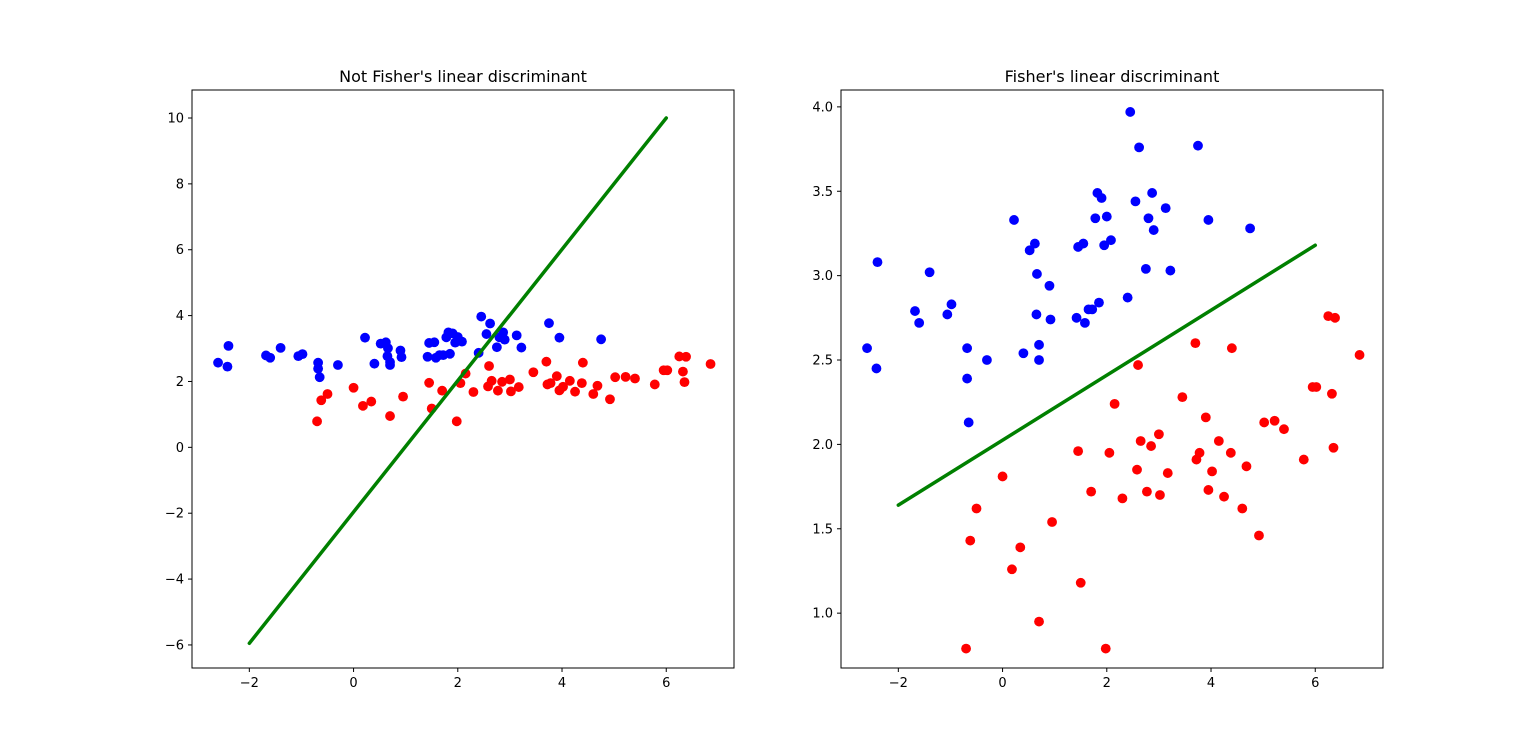  What do you see at coordinates (175, 118) in the screenshot?
I see `y-tick-label: 10` at bounding box center [175, 118].